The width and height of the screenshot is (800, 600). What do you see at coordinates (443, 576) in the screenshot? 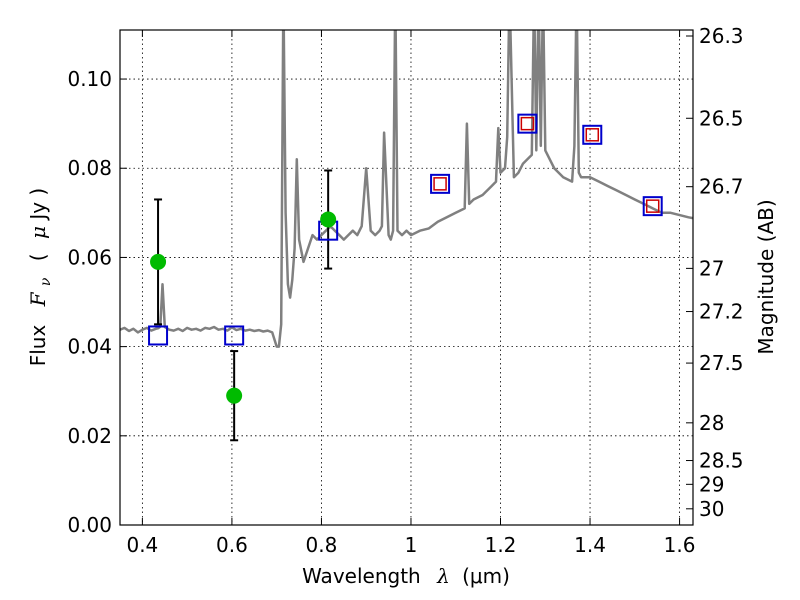
I see `x-axis-label-symbol: λ` at bounding box center [443, 576].